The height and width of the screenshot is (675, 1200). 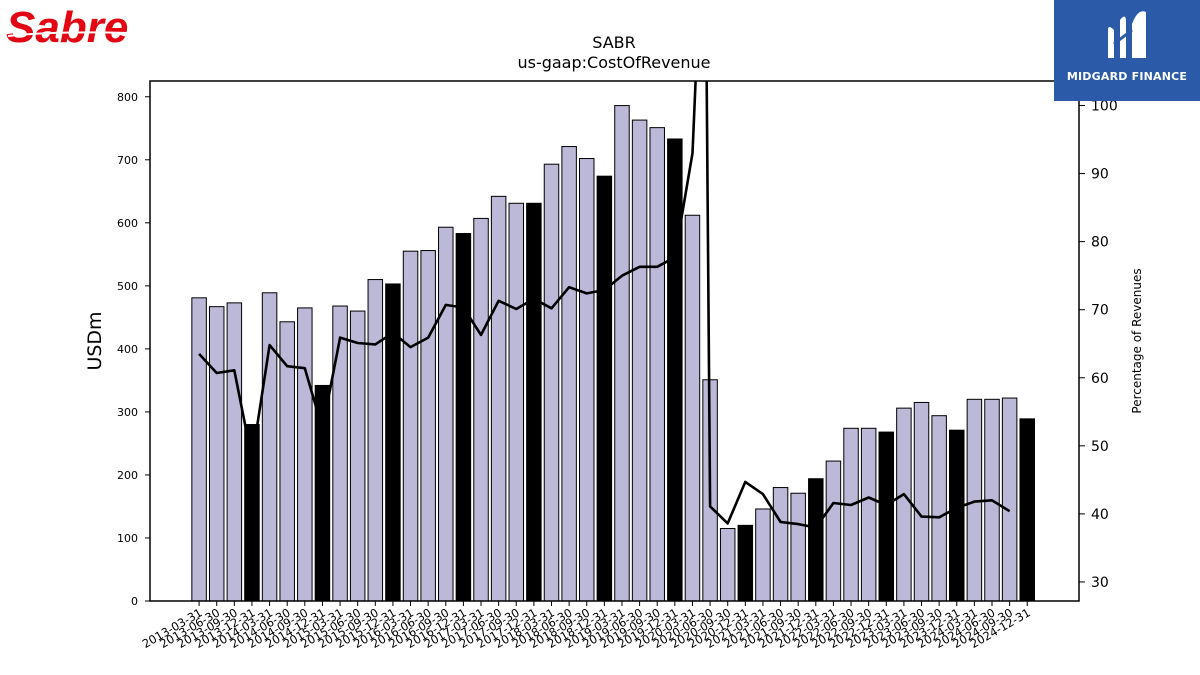 I want to click on midgard-finance-logo: MIDGARD FINANCE, so click(x=1127, y=50).